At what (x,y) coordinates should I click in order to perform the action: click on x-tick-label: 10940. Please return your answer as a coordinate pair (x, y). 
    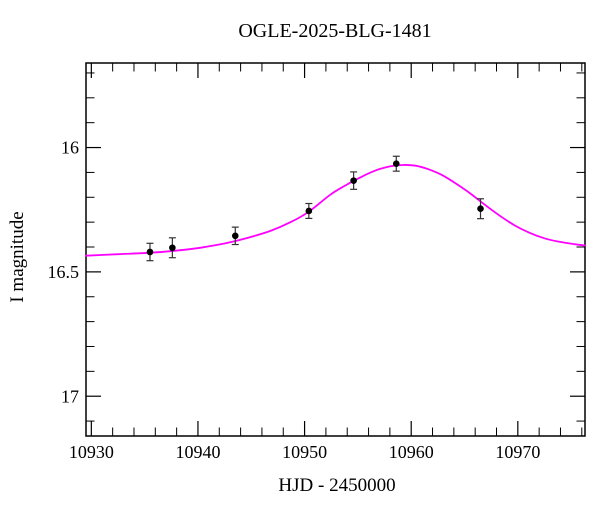
    Looking at the image, I should click on (197, 452).